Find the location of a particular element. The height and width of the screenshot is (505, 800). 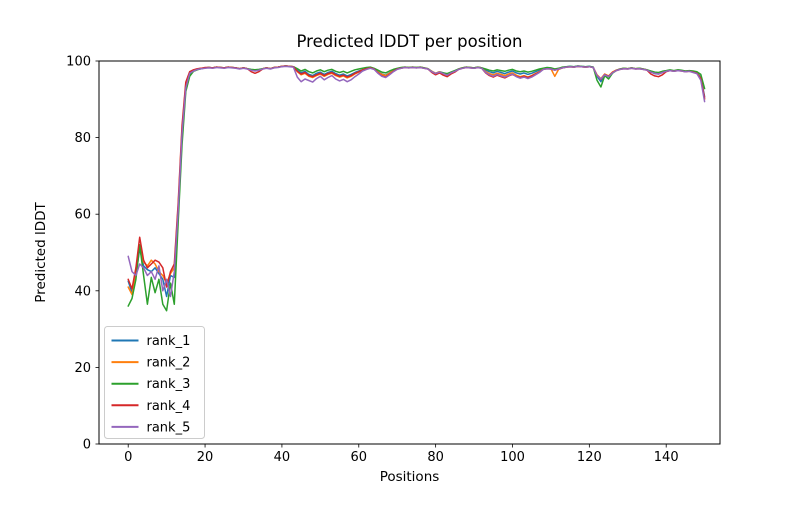

chart-title: Predicted lDDT per position is located at coordinates (409, 41).